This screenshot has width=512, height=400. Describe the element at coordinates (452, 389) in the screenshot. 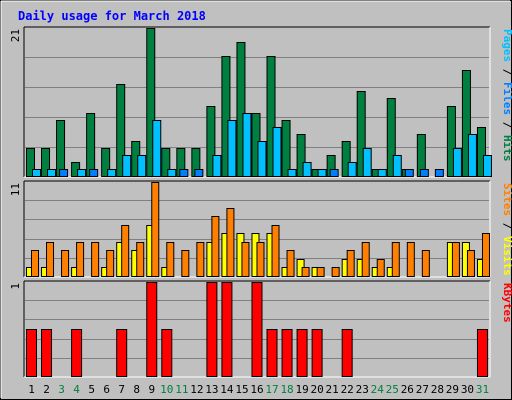

I see `x-tick-label: 29` at that location.